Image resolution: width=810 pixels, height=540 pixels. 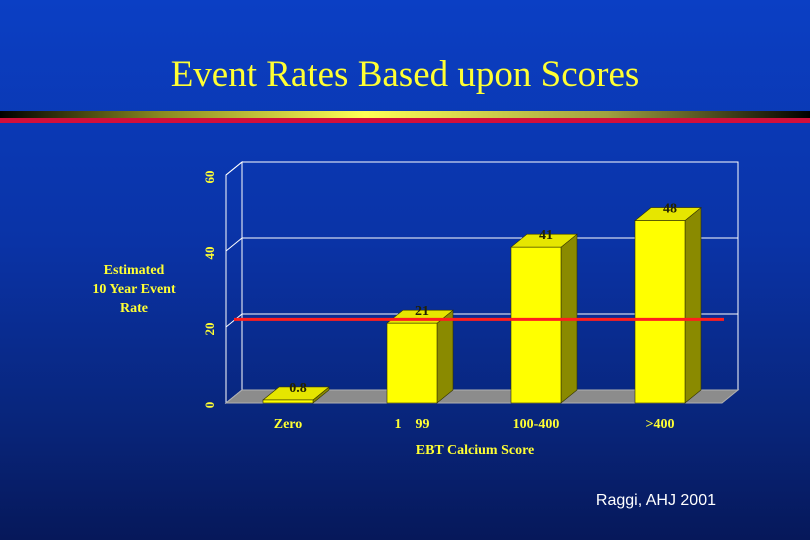 I want to click on x-tick-label: Zero, so click(x=288, y=424).